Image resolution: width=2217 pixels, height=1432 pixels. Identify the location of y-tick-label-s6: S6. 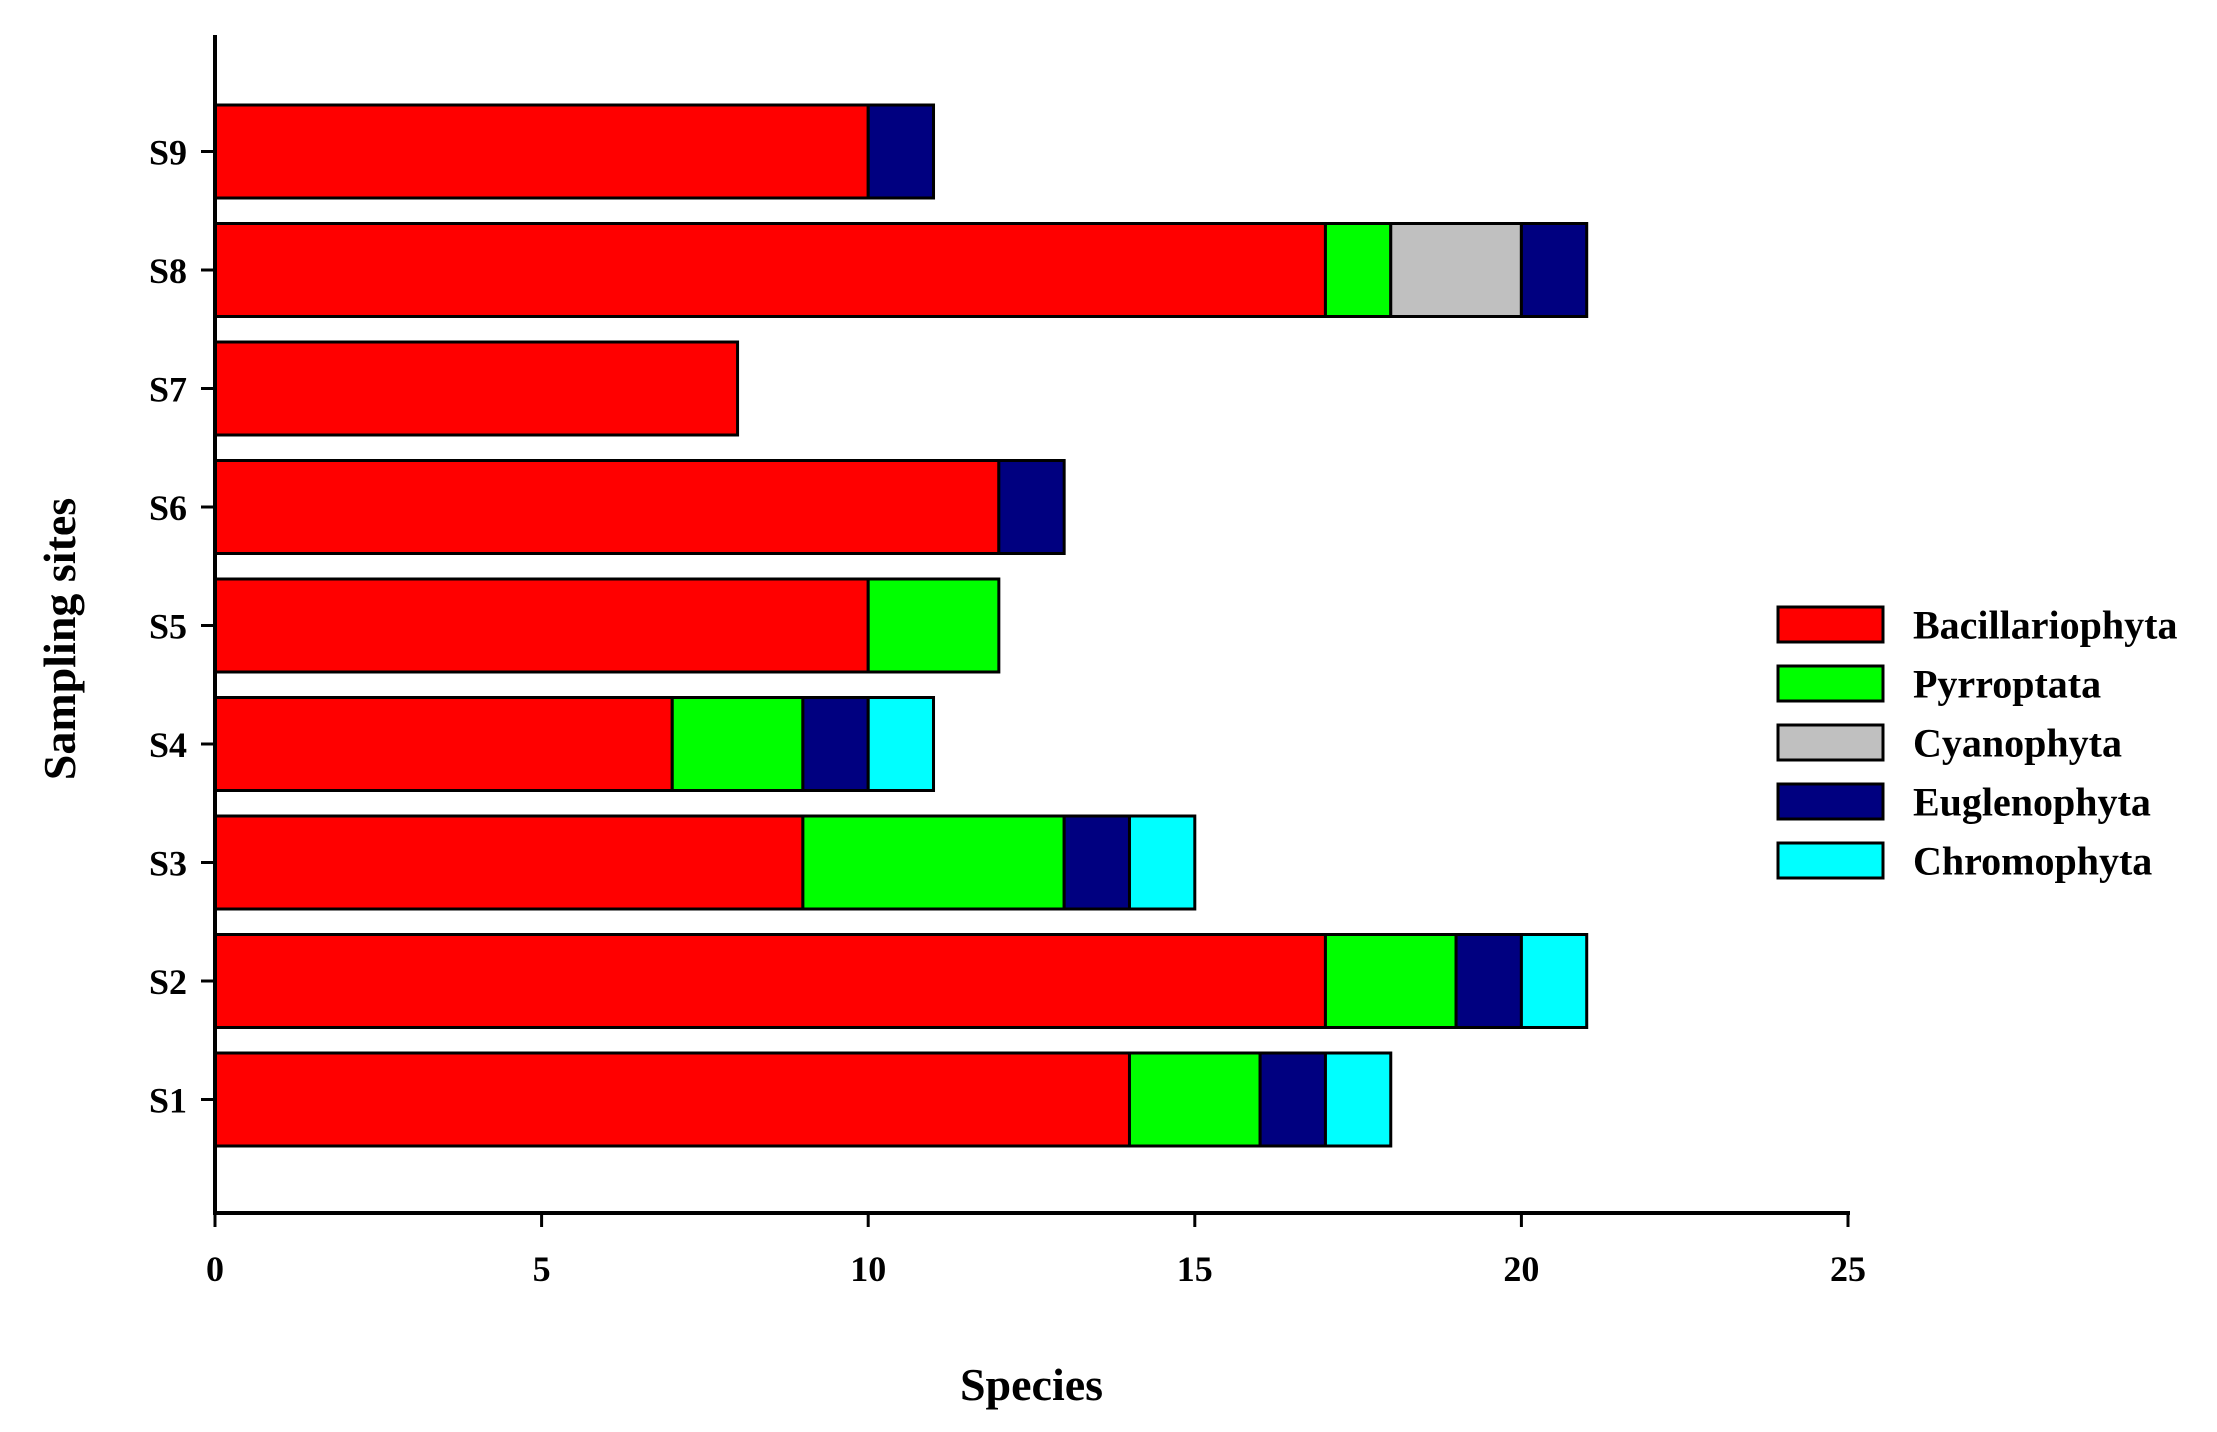
(168, 508).